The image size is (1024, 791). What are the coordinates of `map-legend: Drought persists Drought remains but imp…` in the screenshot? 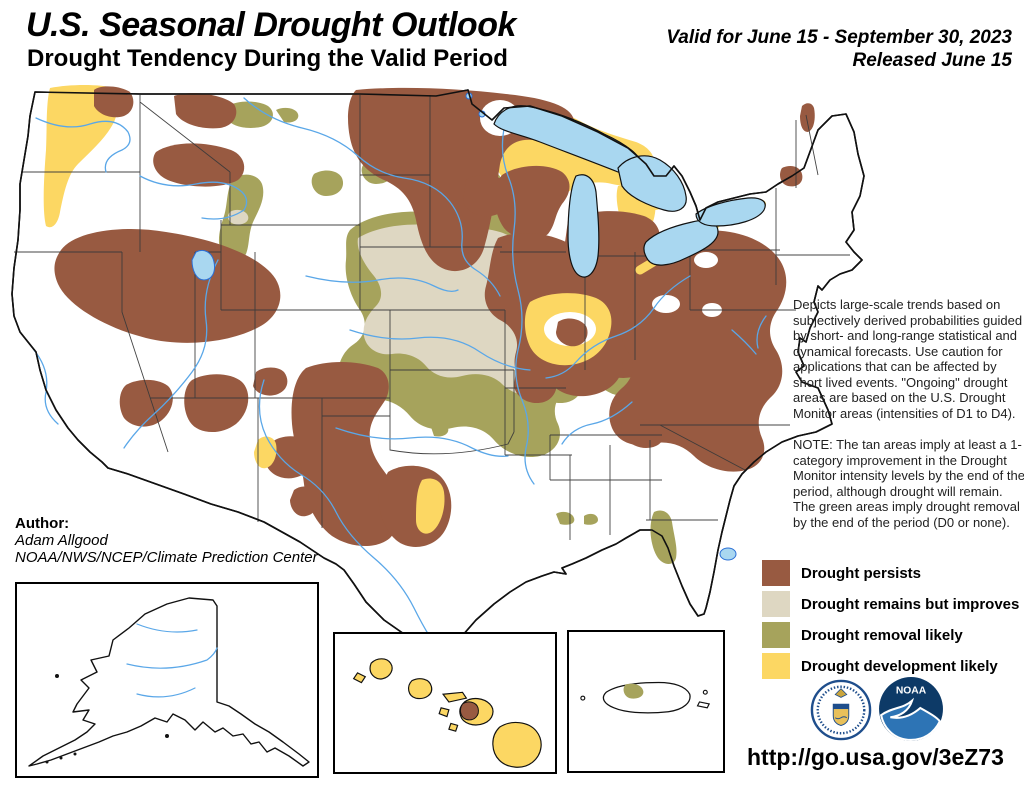 It's located at (890, 619).